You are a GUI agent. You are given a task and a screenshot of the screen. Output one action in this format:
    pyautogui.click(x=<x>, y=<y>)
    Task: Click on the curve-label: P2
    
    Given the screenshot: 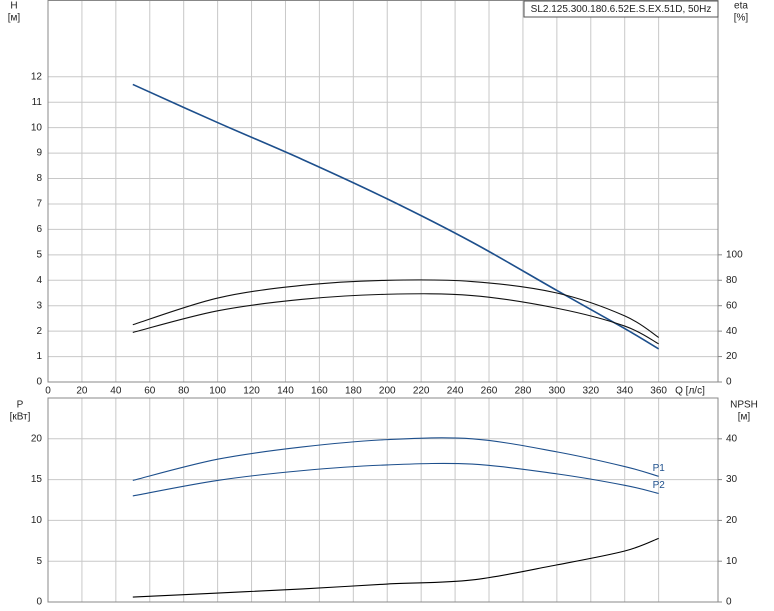 What is the action you would take?
    pyautogui.click(x=659, y=485)
    